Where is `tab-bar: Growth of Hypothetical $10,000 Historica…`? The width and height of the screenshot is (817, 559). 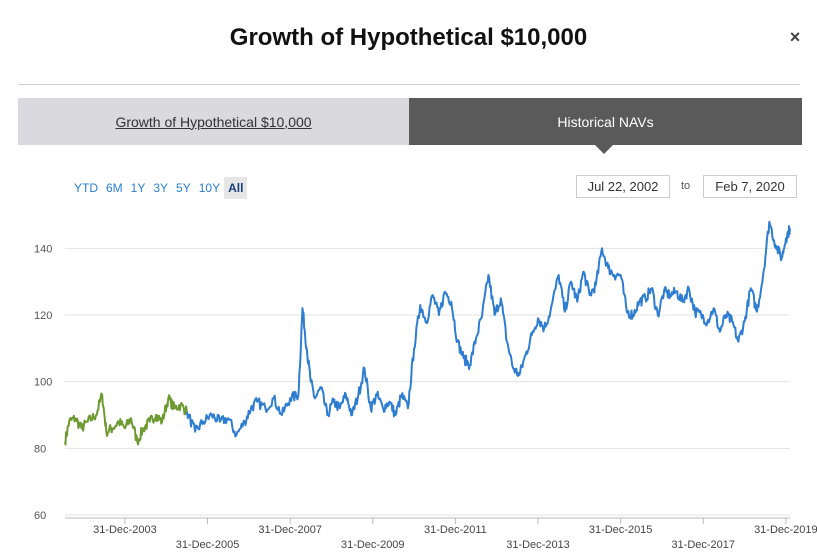
tab-bar: Growth of Hypothetical $10,000 Historica… is located at coordinates (410, 121).